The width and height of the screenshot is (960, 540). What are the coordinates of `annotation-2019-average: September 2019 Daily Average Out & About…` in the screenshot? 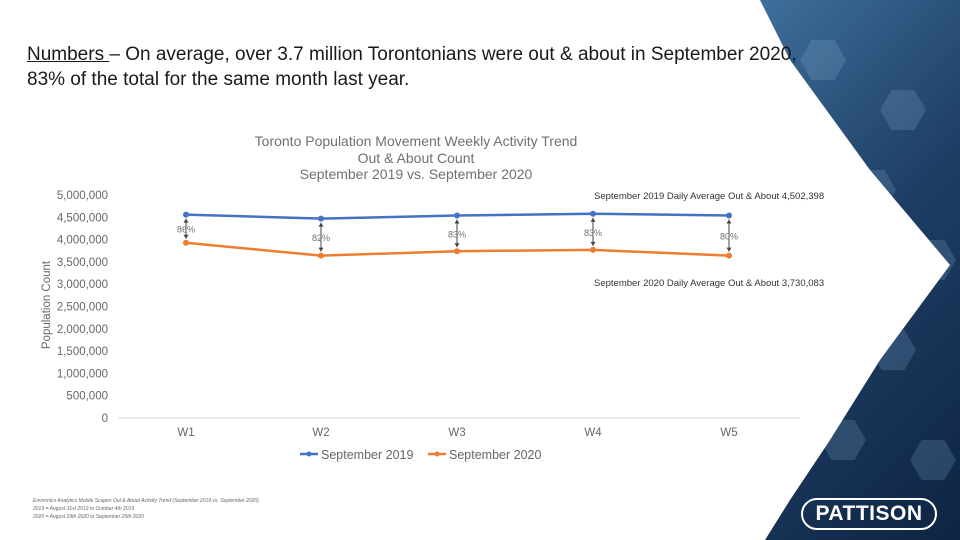 It's located at (709, 196).